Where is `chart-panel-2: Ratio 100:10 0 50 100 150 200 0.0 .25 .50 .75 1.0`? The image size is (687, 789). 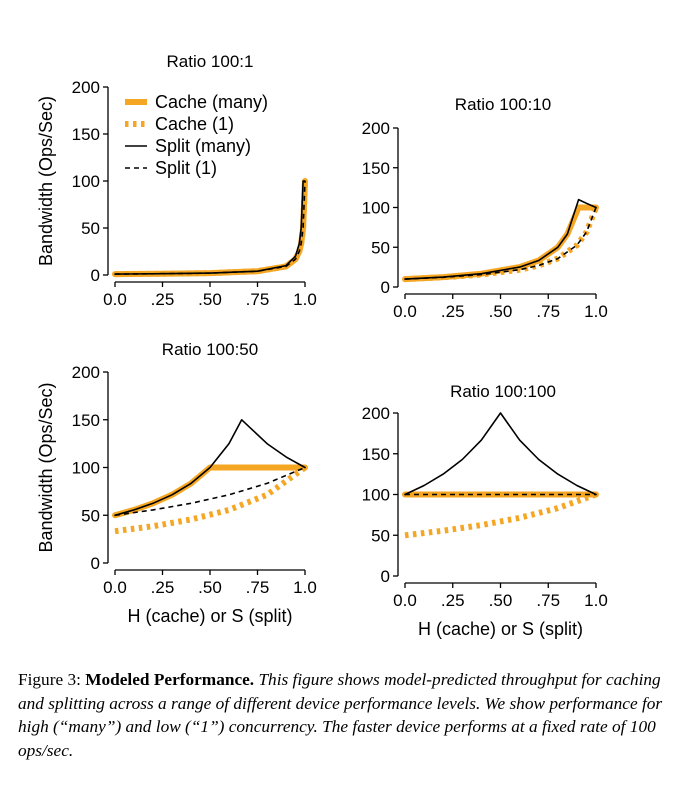
chart-panel-2: Ratio 100:10 0 50 100 150 200 0.0 .25 .50 .75 1.0 is located at coordinates (485, 208).